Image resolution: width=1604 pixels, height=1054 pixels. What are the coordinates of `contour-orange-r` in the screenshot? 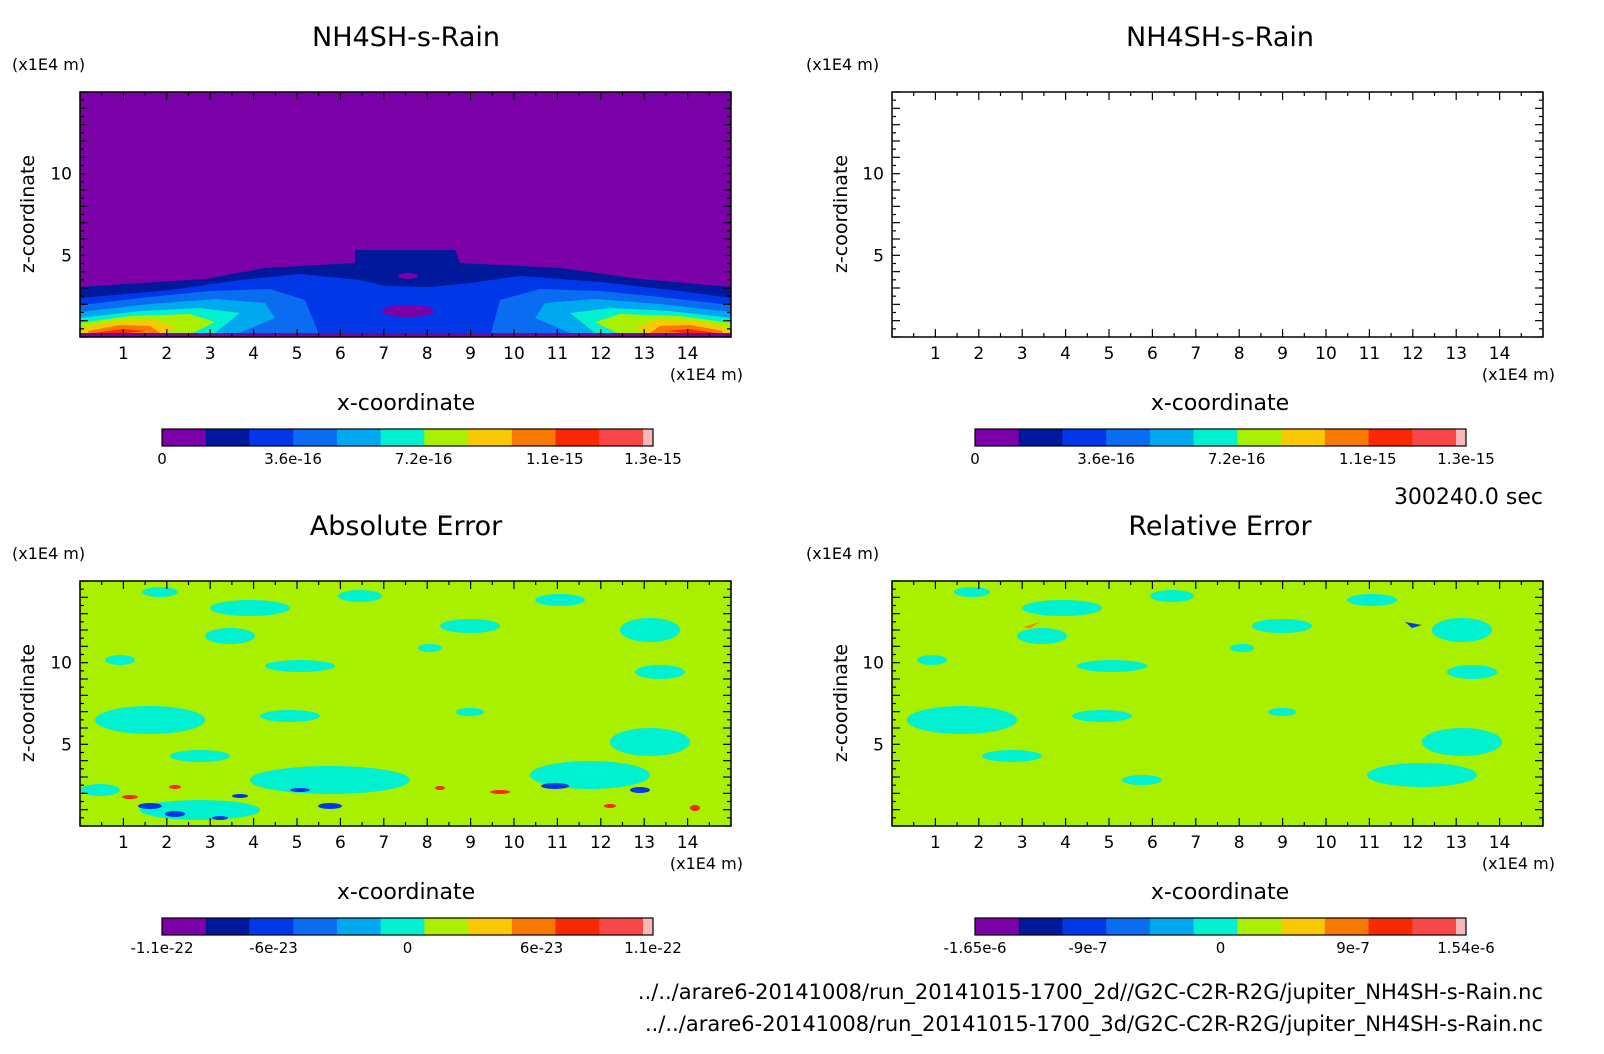 It's located at (1498, 331).